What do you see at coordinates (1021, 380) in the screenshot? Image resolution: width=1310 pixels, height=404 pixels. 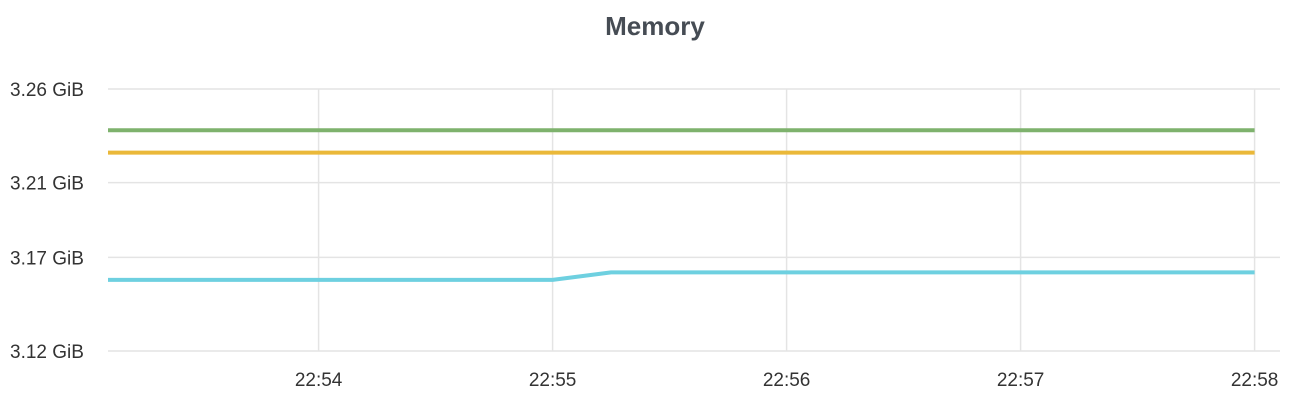 I see `x-tick-label: 22:57` at bounding box center [1021, 380].